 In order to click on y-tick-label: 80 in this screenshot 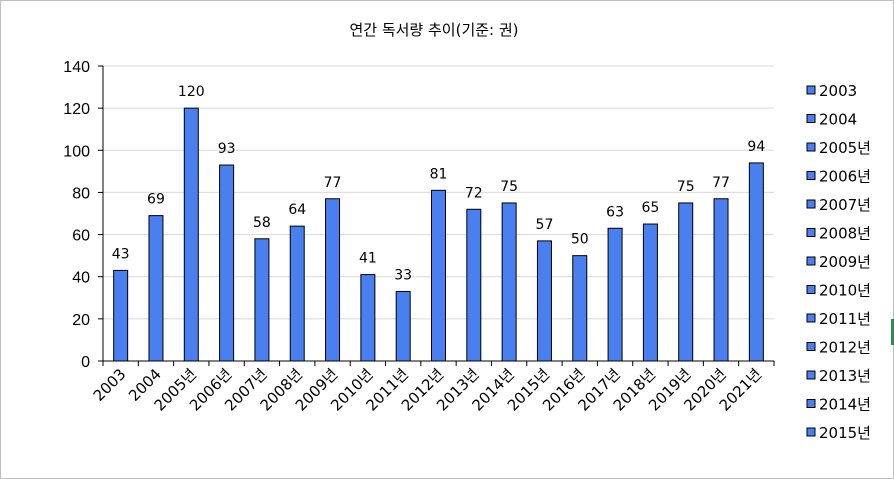, I will do `click(81, 193)`.